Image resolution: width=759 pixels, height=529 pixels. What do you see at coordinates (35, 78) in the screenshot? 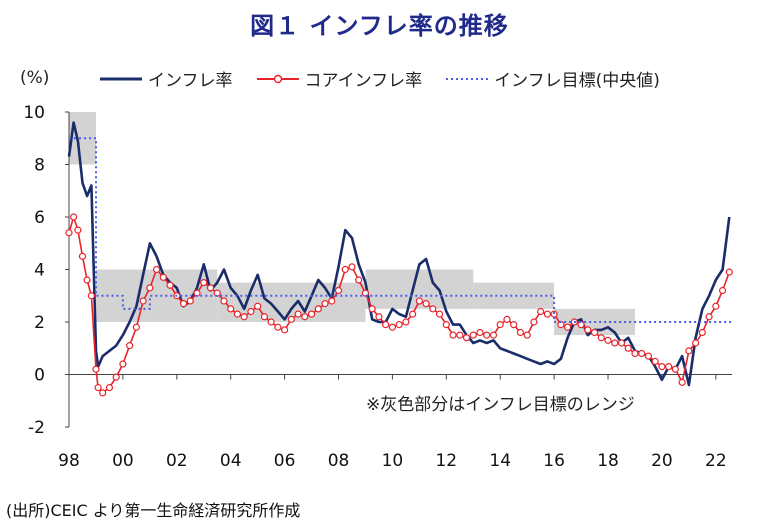
I see `y-axis-unit-label: (%)` at bounding box center [35, 78].